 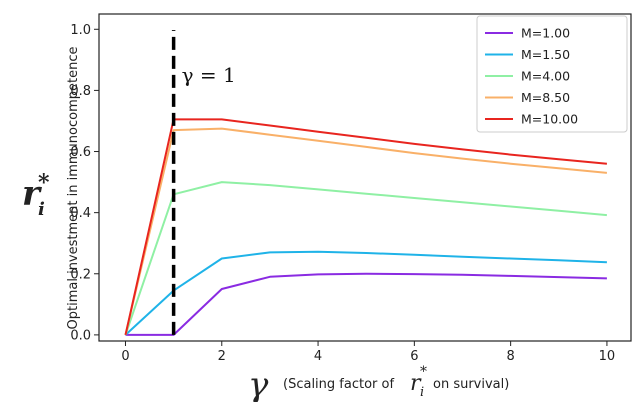 What do you see at coordinates (44, 183) in the screenshot?
I see `y-axis-symbol-sup: *` at bounding box center [44, 183].